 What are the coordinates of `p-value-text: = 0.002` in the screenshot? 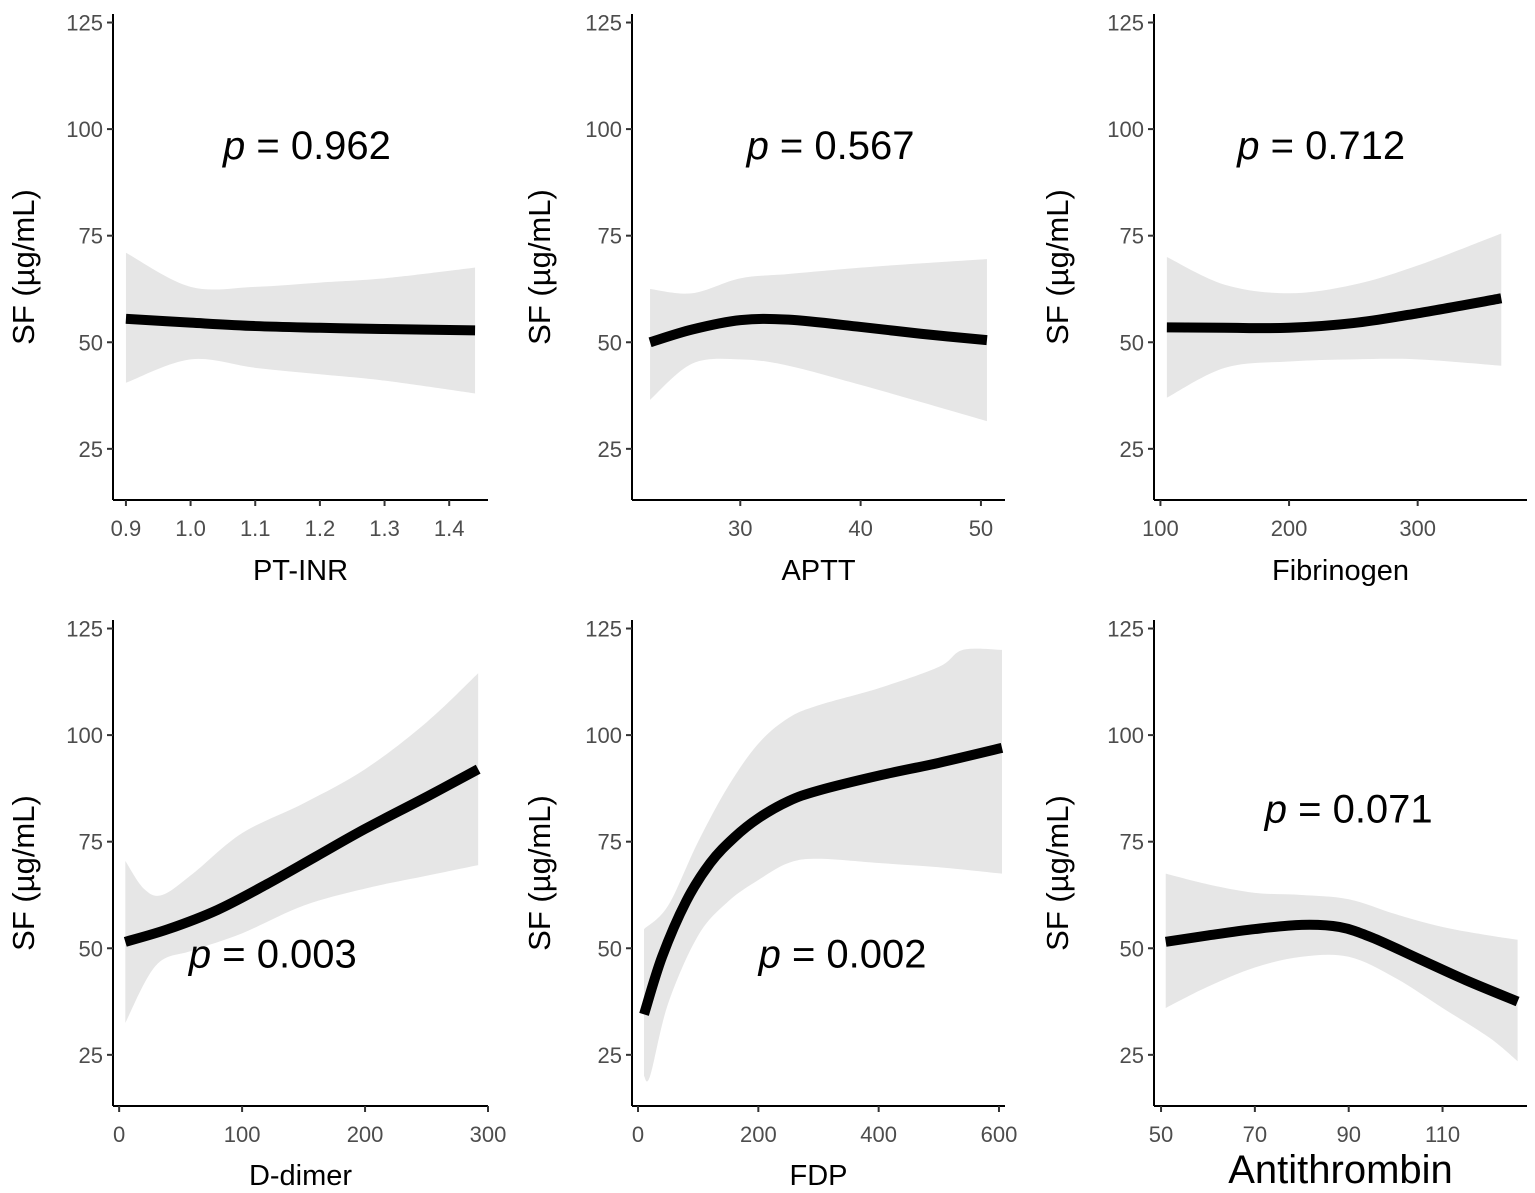 It's located at (859, 954).